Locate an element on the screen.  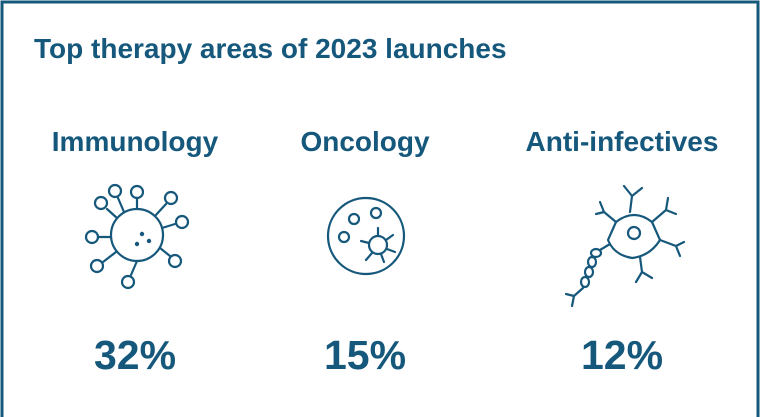
area-share: 15% is located at coordinates (365, 355).